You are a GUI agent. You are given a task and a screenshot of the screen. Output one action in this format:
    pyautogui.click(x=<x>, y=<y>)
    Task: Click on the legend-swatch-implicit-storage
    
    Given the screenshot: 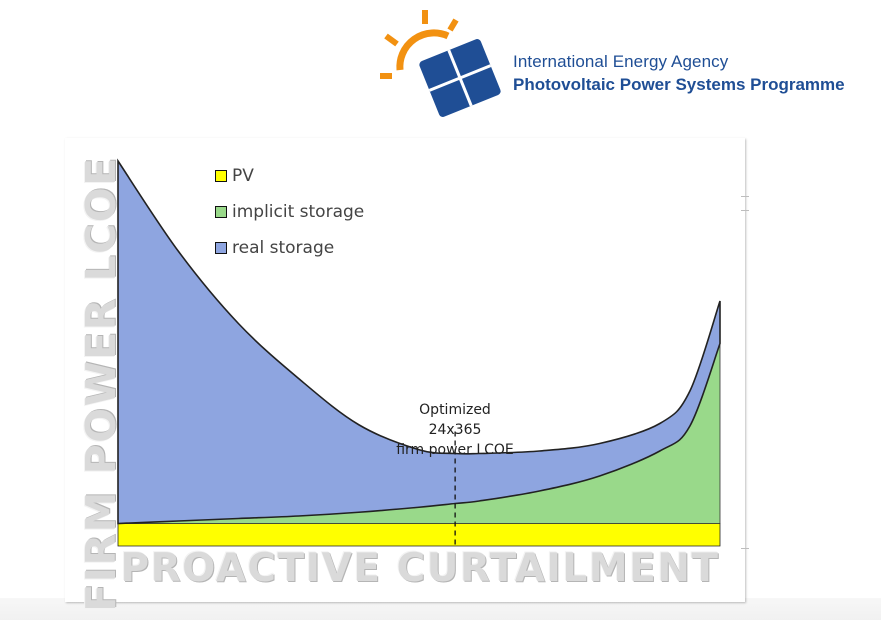 What is the action you would take?
    pyautogui.click(x=221, y=212)
    